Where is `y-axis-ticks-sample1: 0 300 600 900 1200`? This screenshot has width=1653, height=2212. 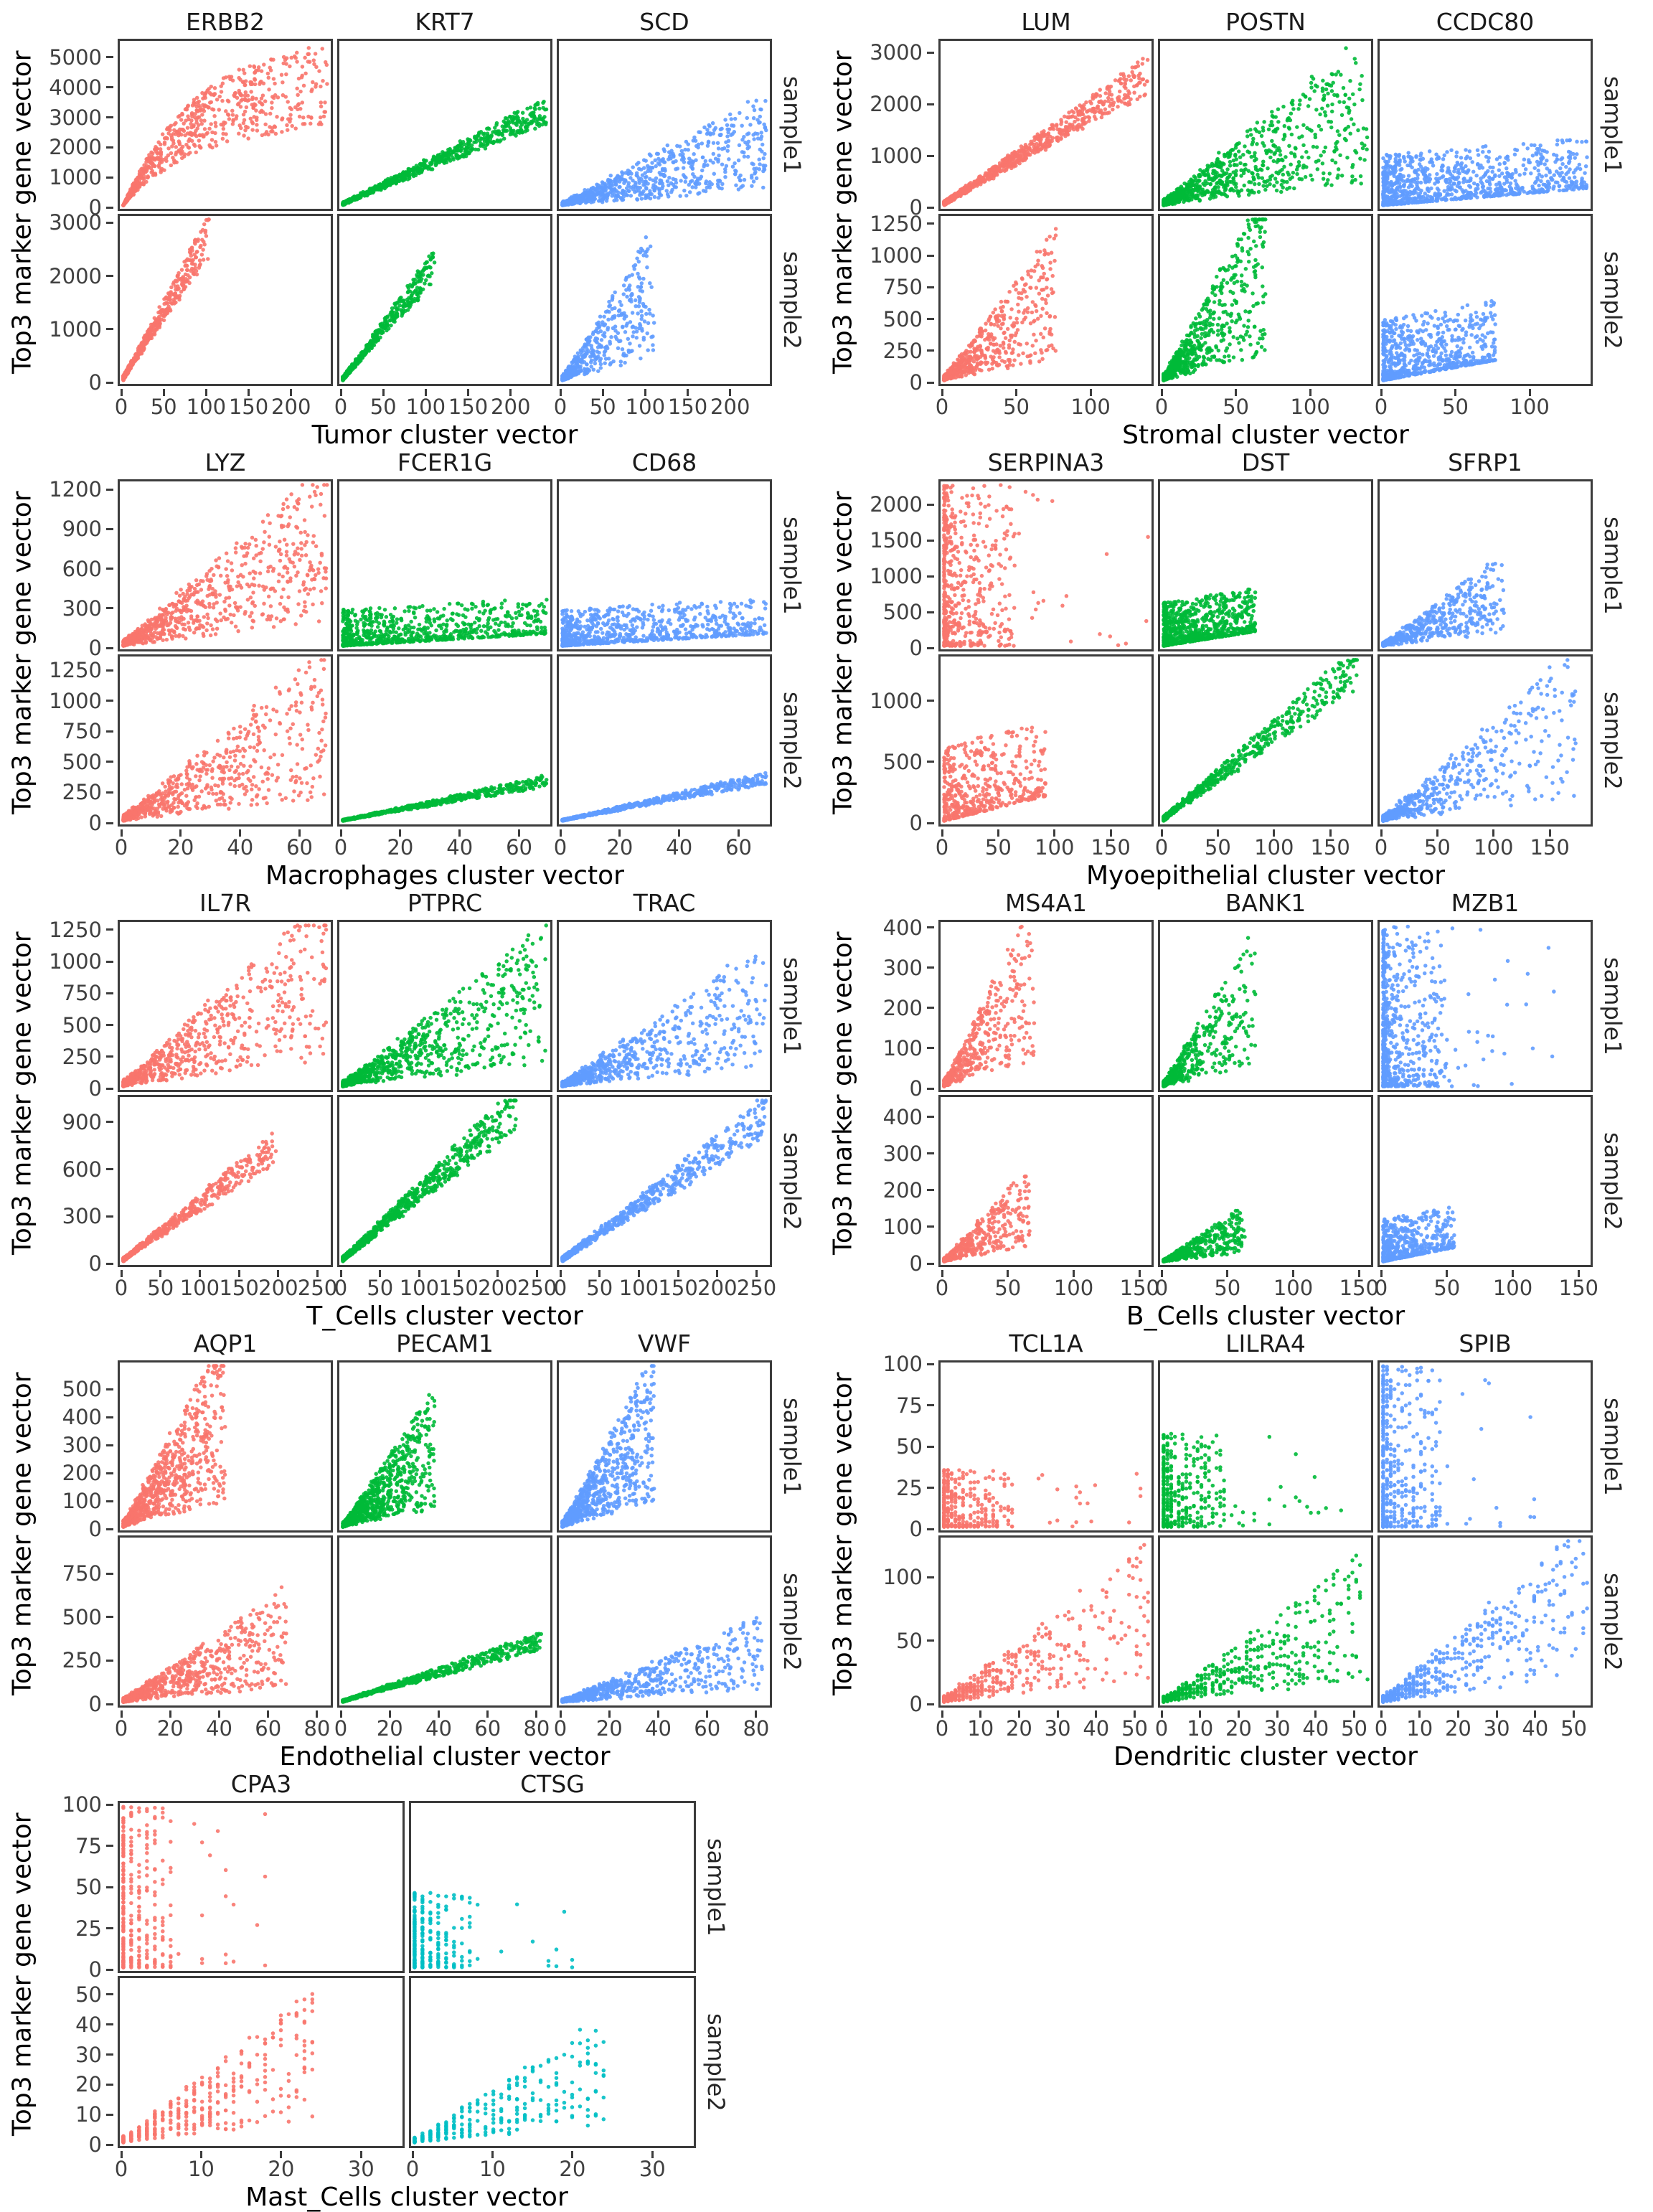 y-axis-ticks-sample1: 0 300 600 900 1200 is located at coordinates (77, 569).